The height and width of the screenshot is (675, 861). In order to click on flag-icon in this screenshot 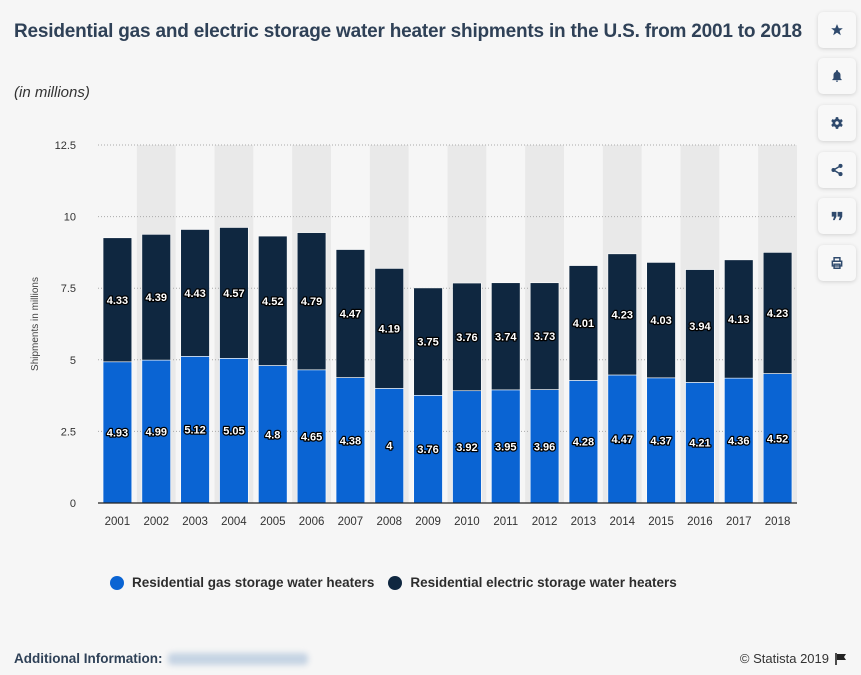, I will do `click(841, 658)`.